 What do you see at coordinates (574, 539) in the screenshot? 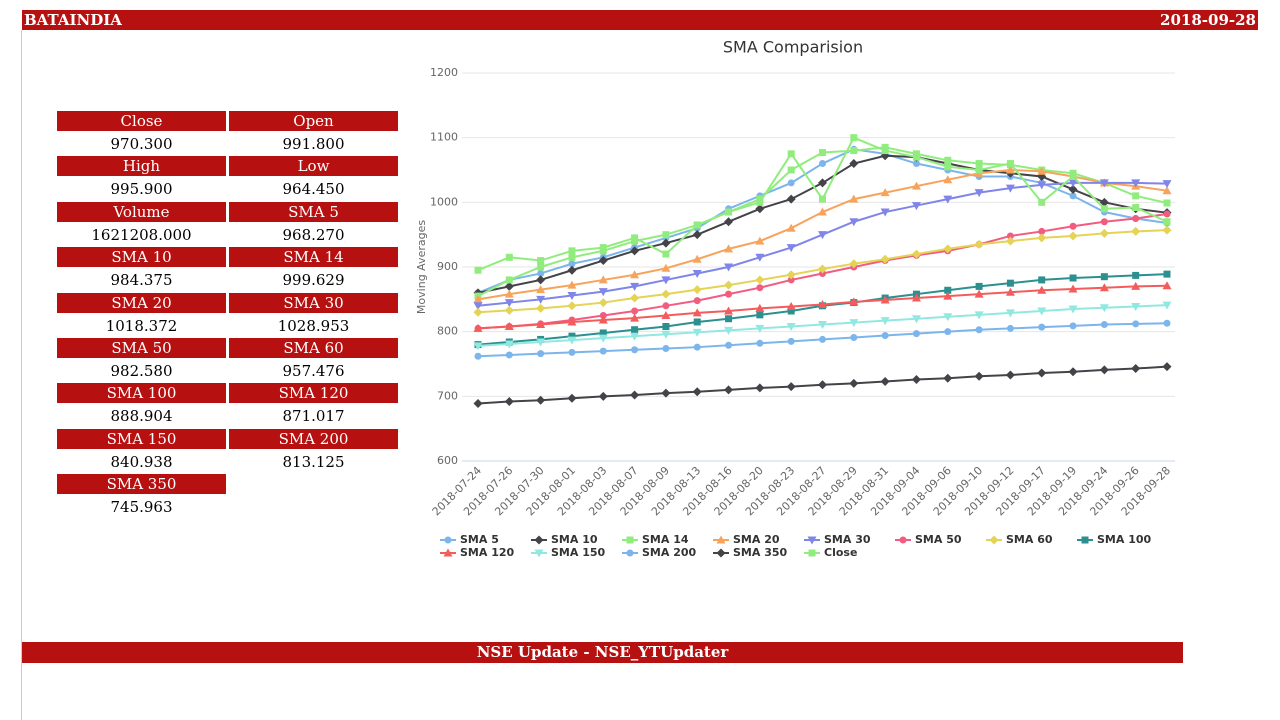
I see `legend-label: SMA 10` at bounding box center [574, 539].